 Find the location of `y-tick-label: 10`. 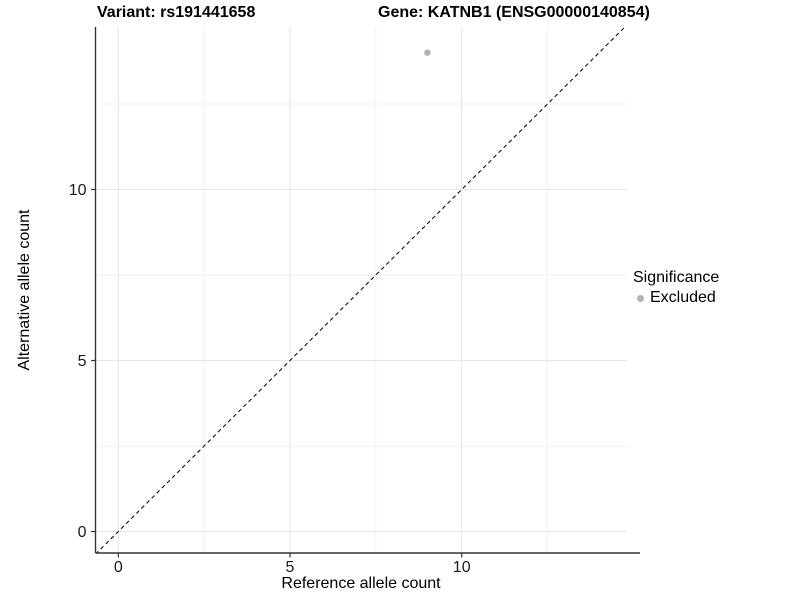

y-tick-label: 10 is located at coordinates (78, 190).